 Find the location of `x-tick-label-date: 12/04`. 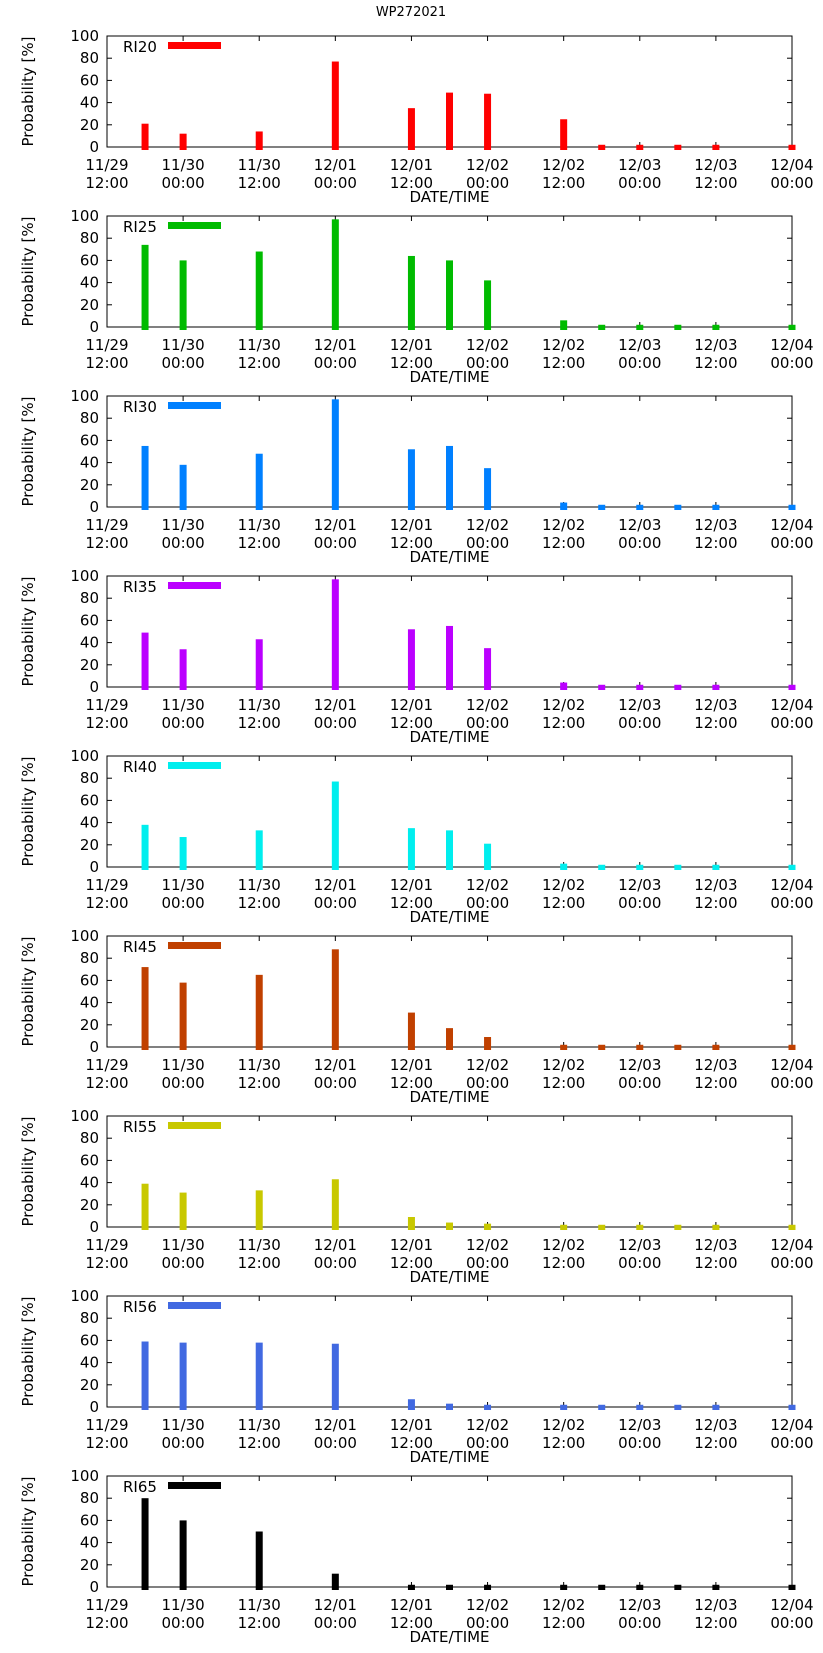

x-tick-label-date: 12/04 is located at coordinates (791, 525).